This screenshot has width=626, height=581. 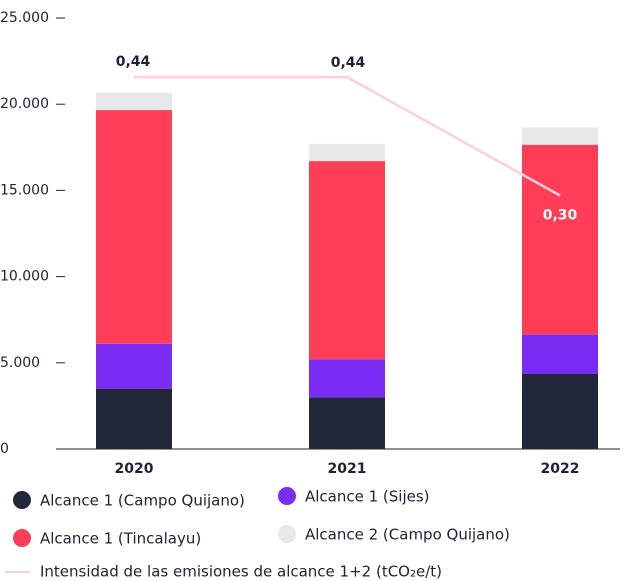 I want to click on y-tick-label: 15.000, so click(x=24, y=190).